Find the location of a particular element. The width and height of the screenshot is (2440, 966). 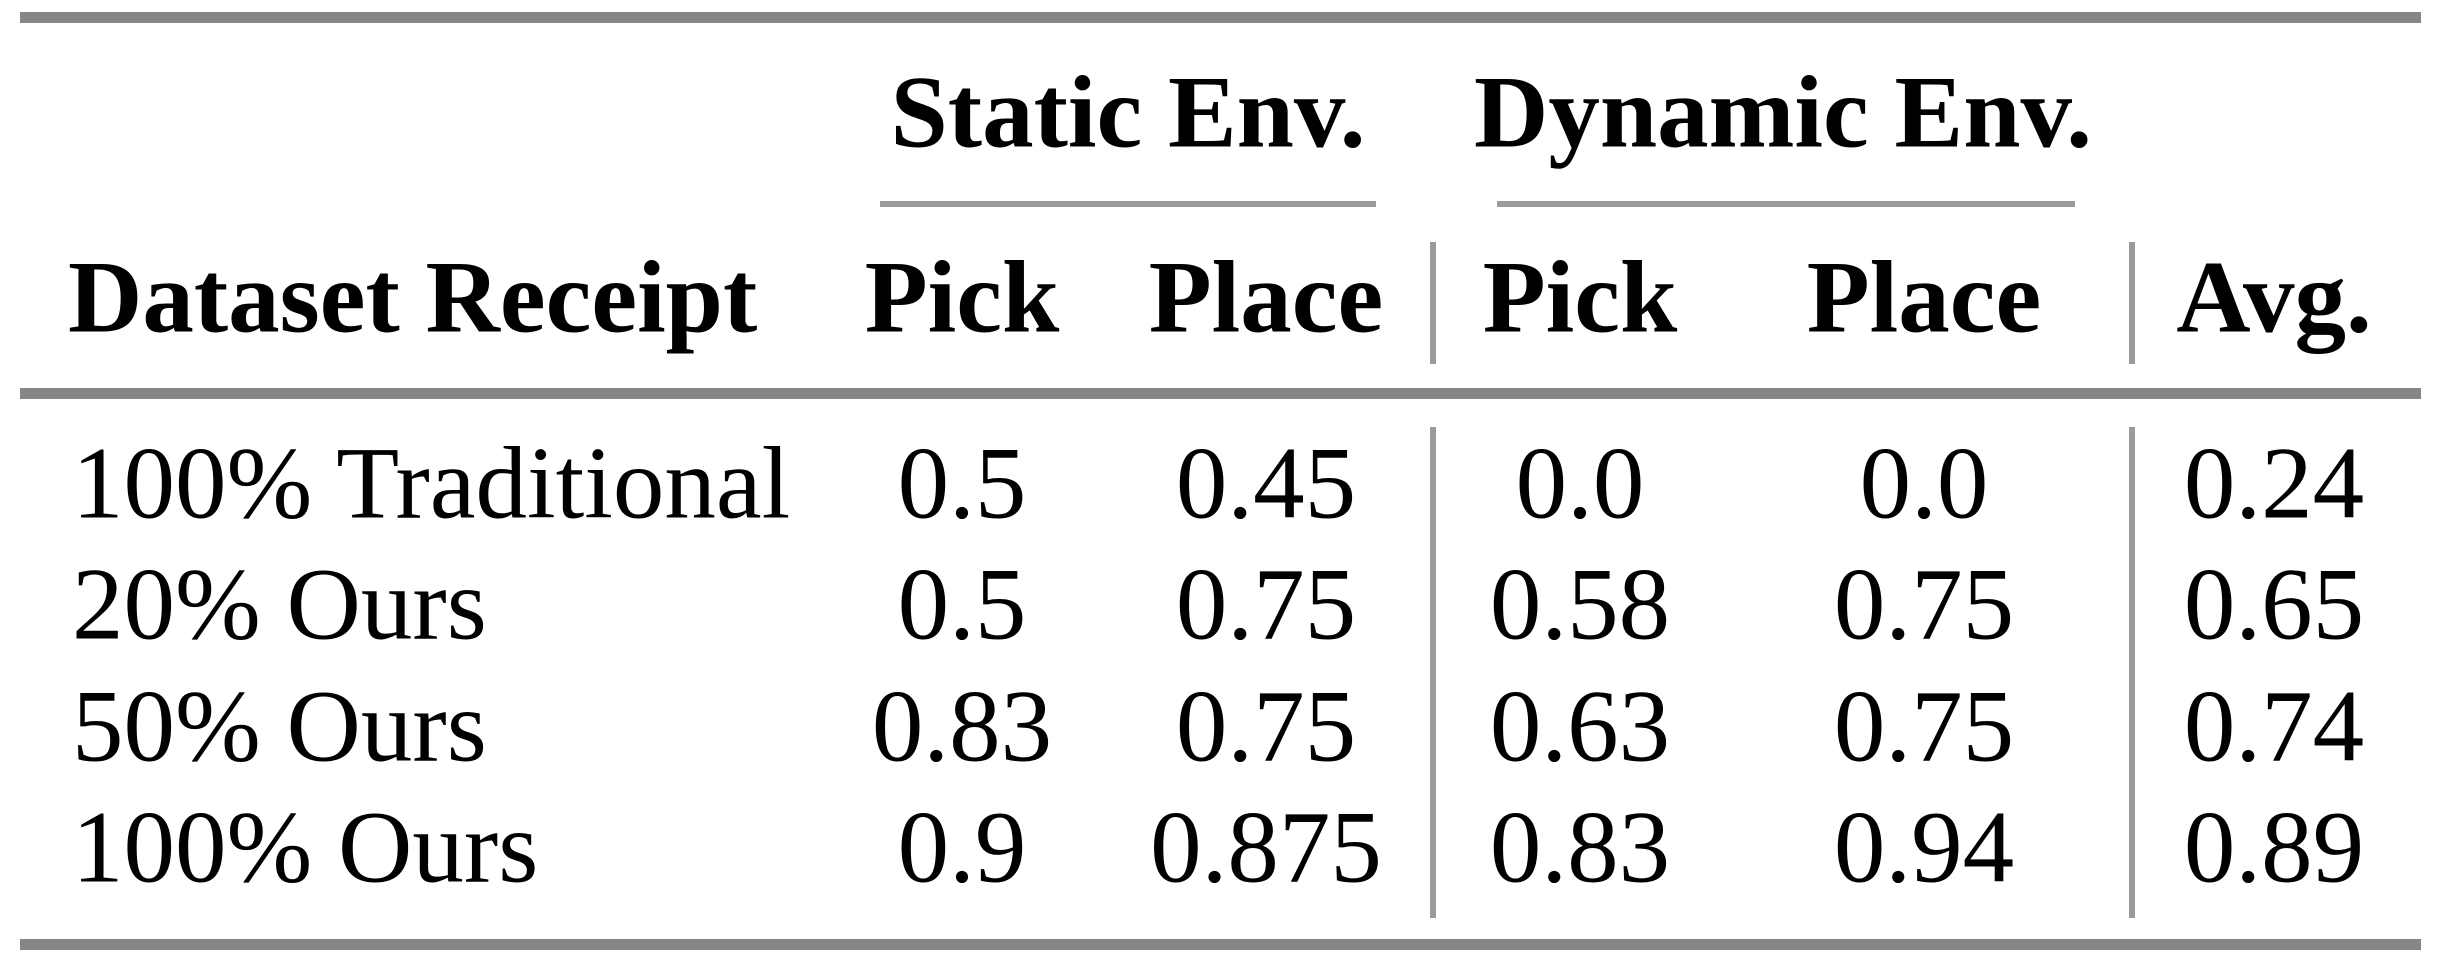

column-header-dataset-receipt: Dataset Receipt is located at coordinates (413, 297).